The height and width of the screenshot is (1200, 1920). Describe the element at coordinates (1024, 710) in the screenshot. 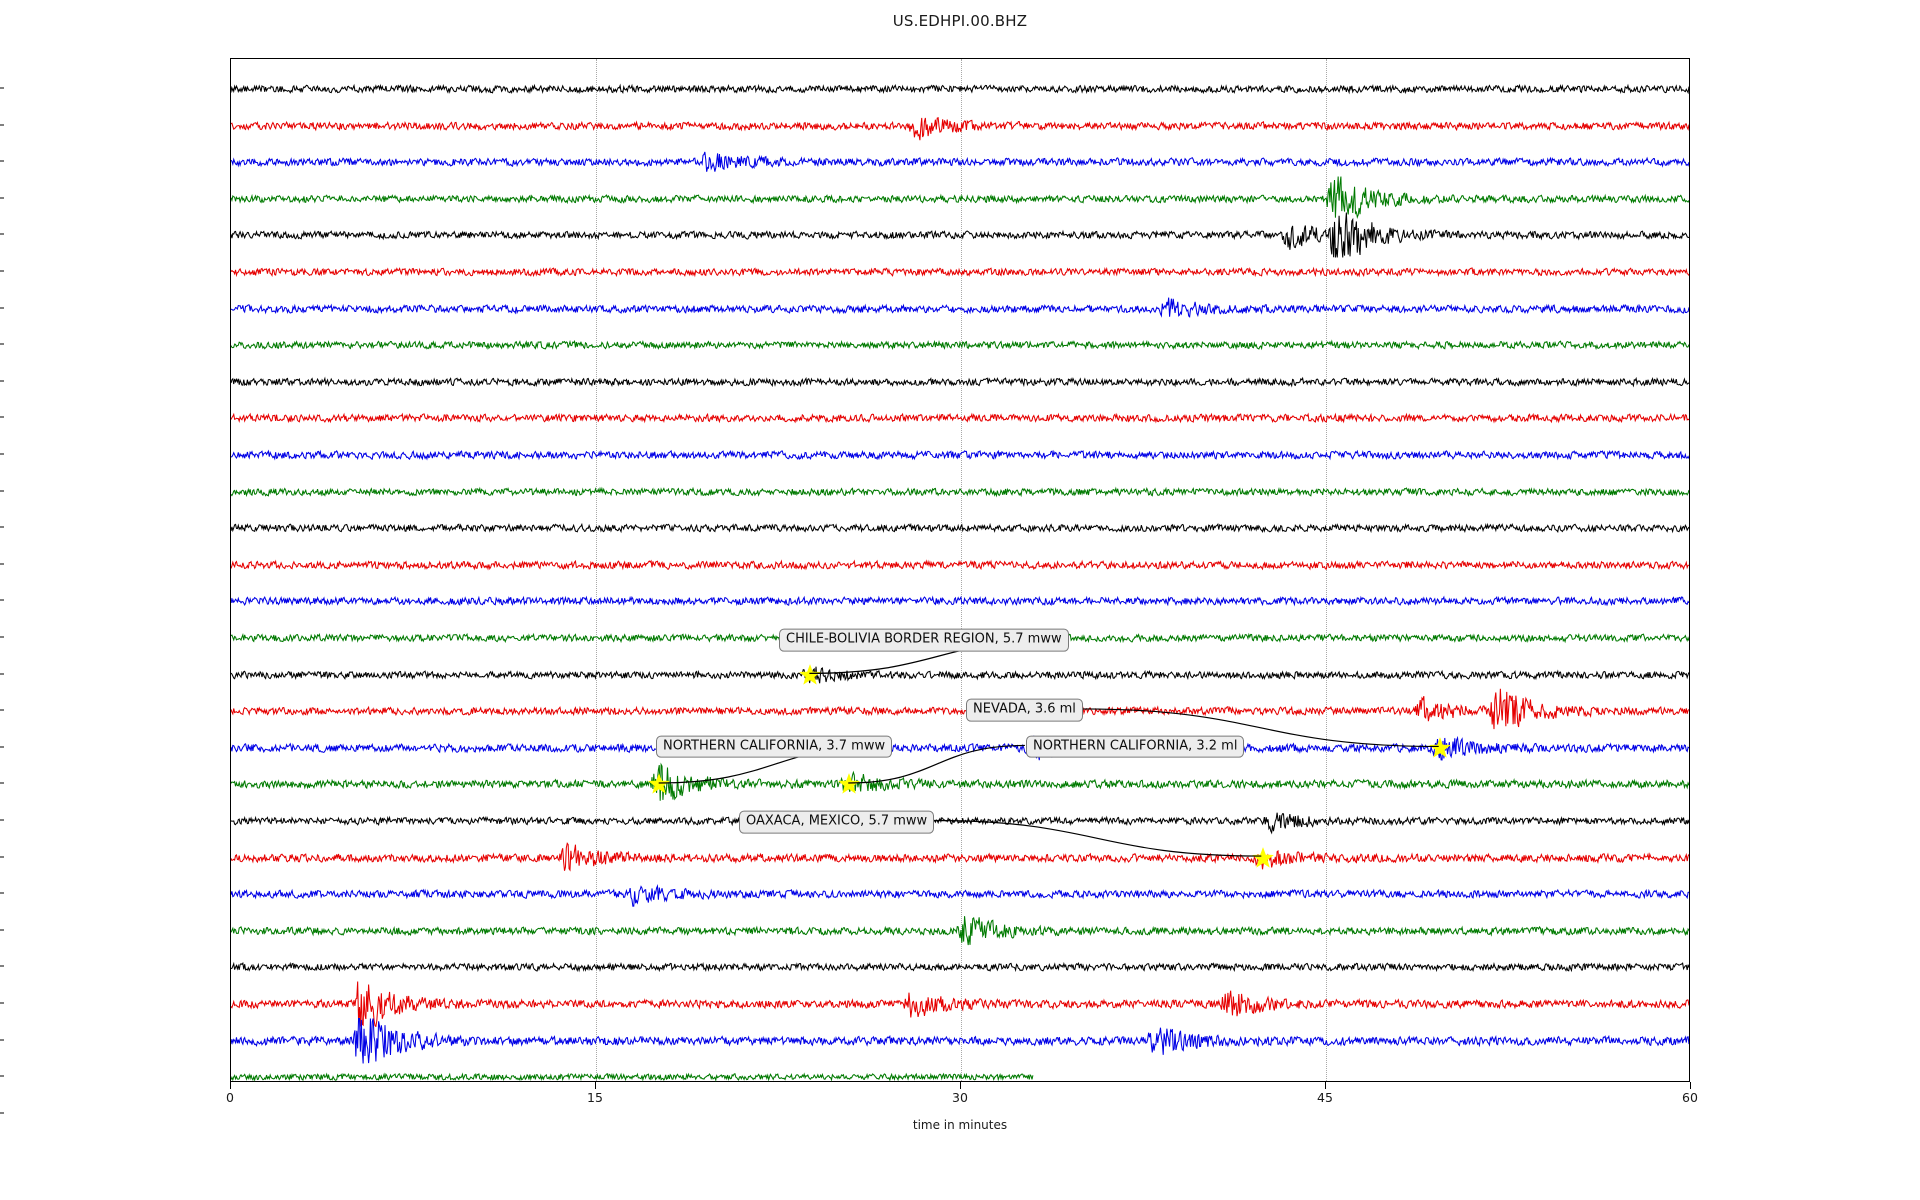

I see `event-annotation-label: NEVADA, 3.6 ml` at that location.